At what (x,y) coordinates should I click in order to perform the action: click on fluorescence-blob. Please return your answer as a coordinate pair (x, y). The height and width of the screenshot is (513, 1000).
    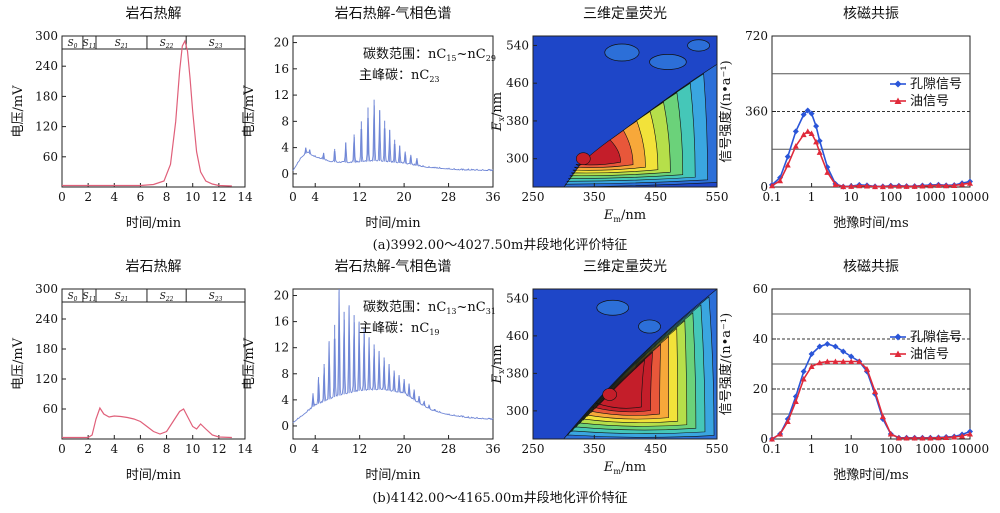
    Looking at the image, I should click on (698, 45).